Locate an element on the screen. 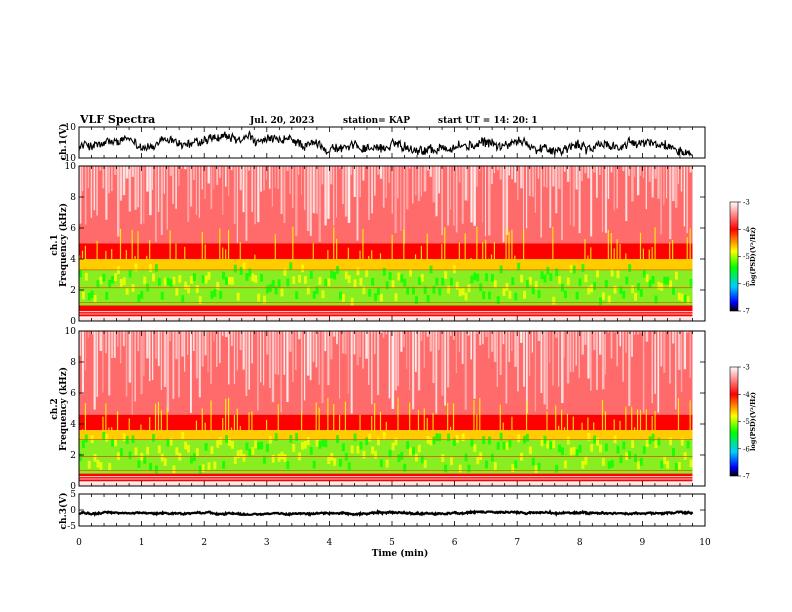 The image size is (792, 612). ch1-spec-ytick-label: 8 is located at coordinates (73, 198).